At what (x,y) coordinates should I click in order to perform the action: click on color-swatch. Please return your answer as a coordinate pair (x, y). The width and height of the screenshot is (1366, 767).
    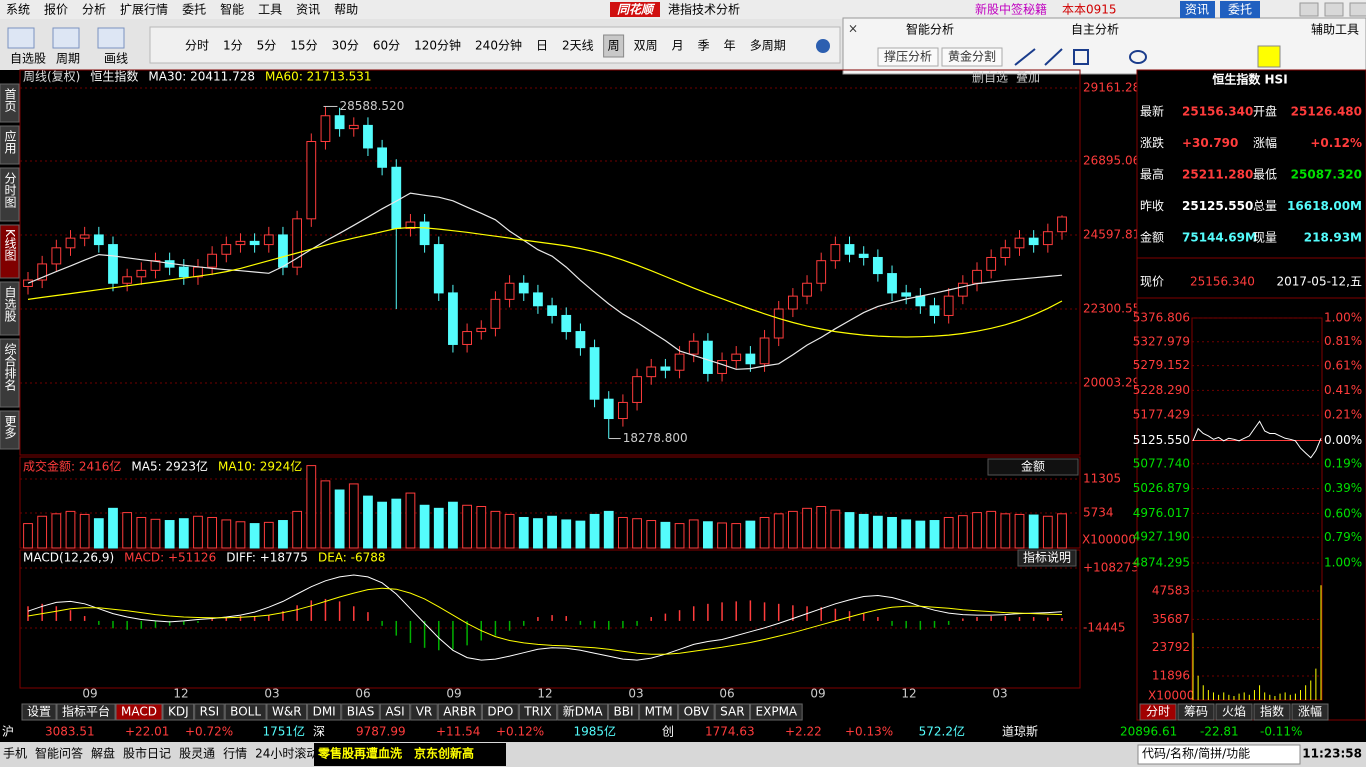
    Looking at the image, I should click on (1269, 56).